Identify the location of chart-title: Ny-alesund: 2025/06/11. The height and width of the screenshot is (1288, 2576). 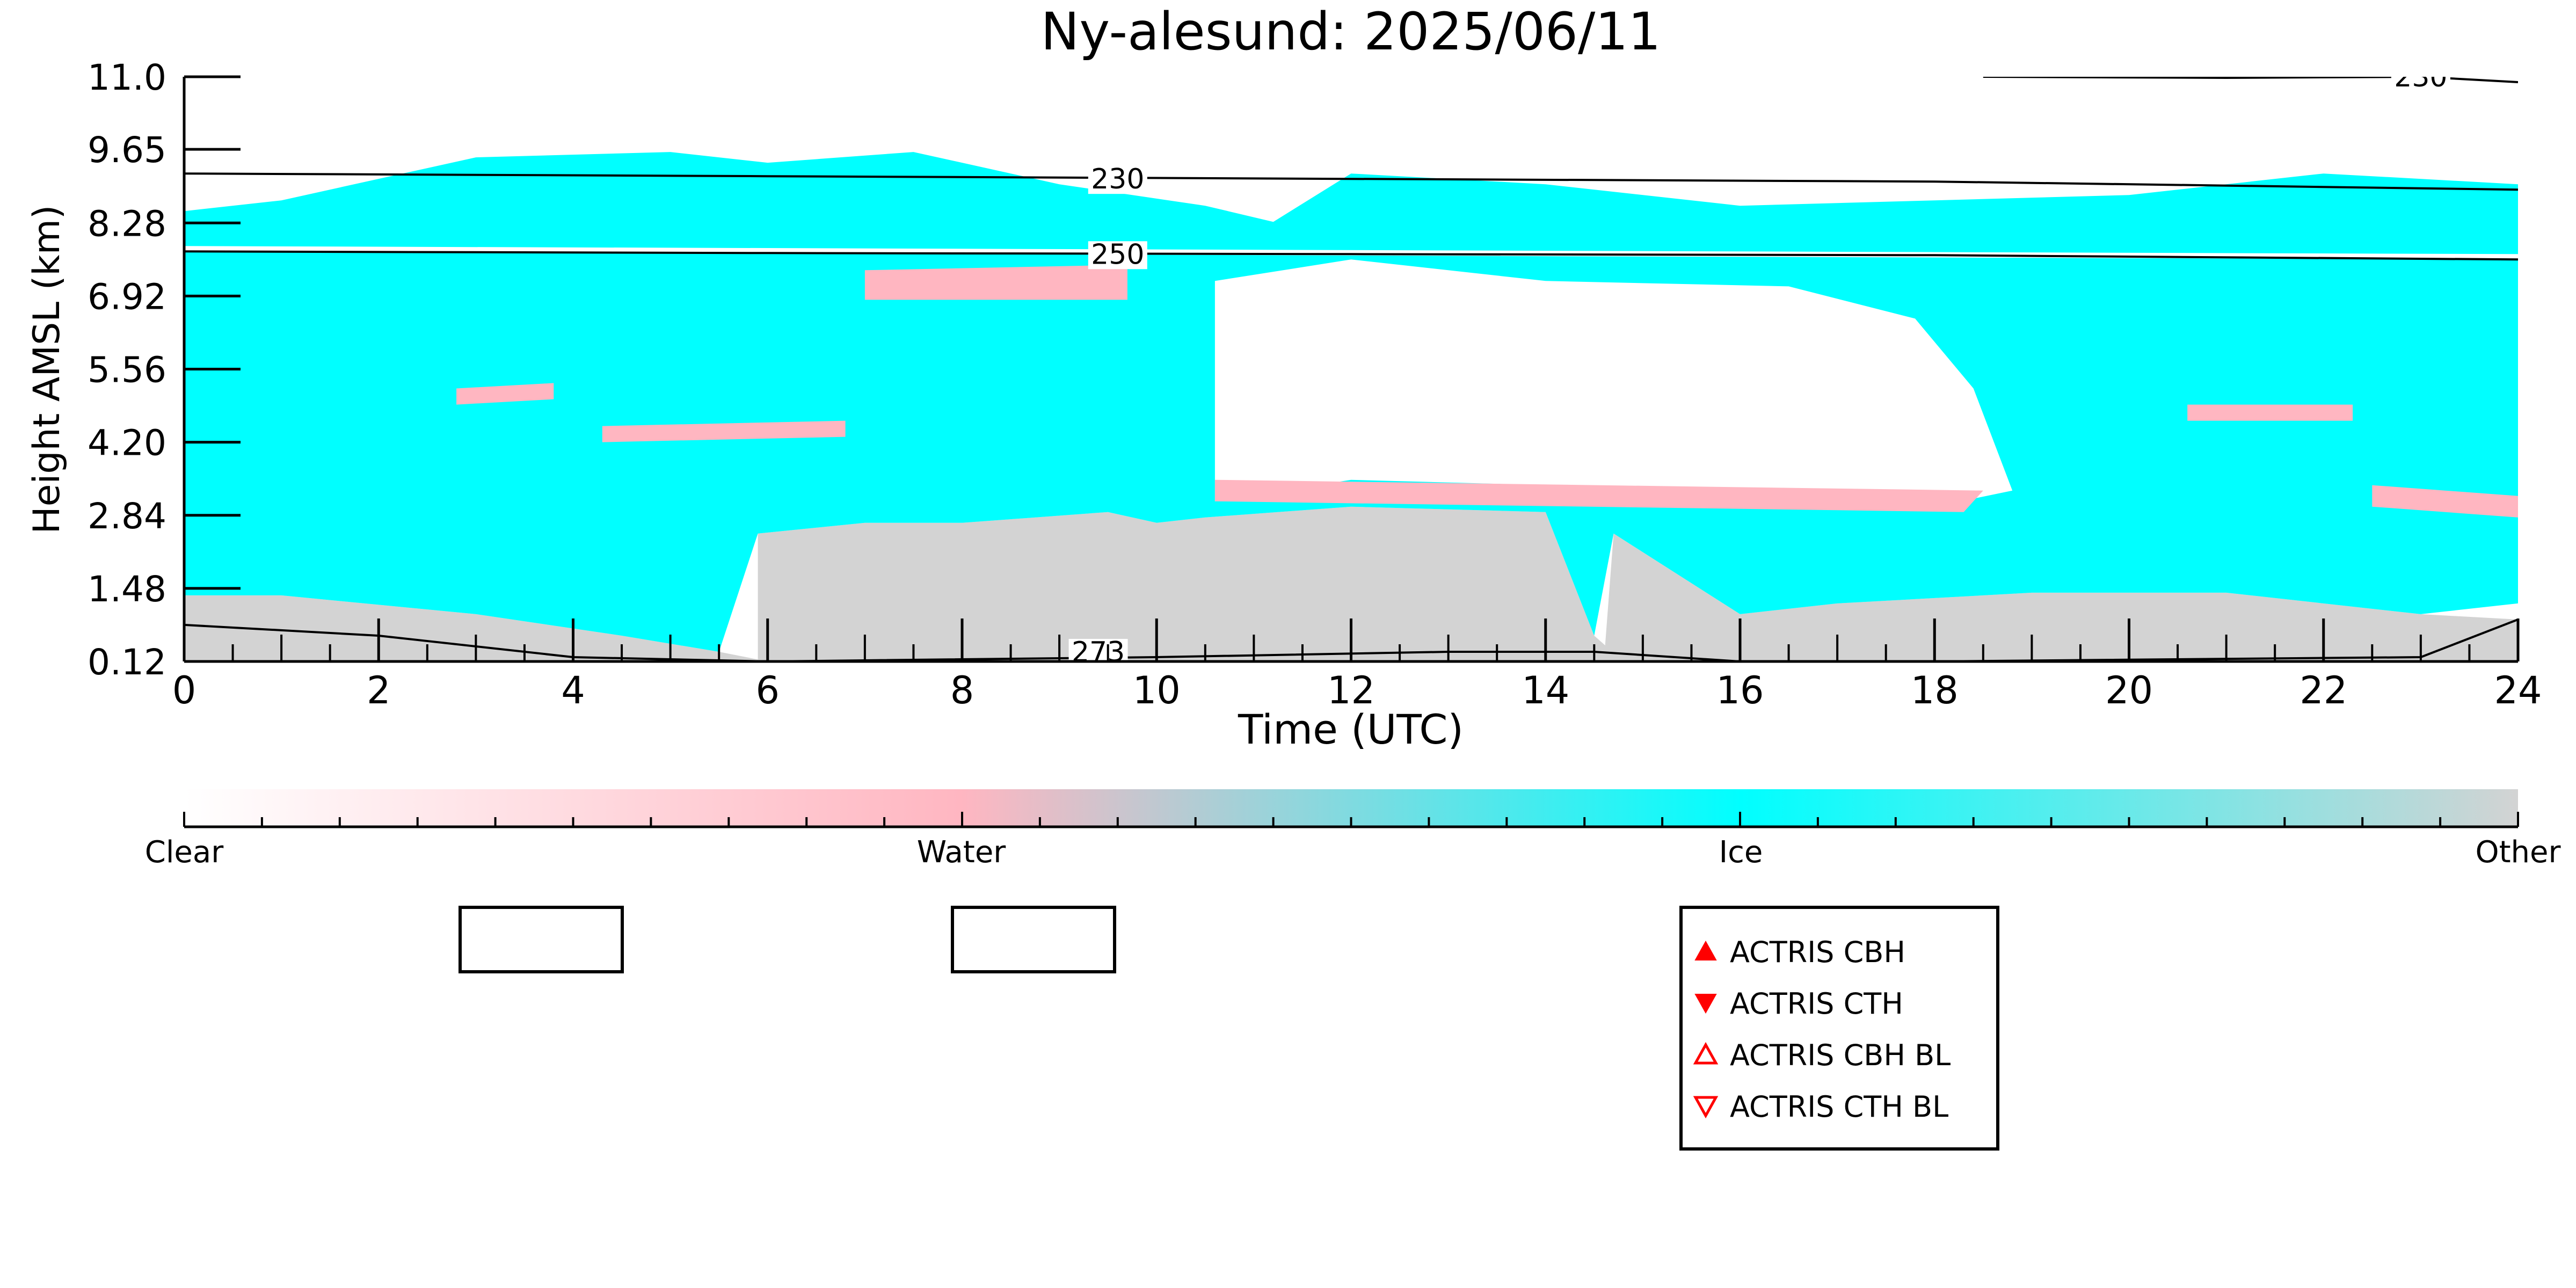
(1351, 32).